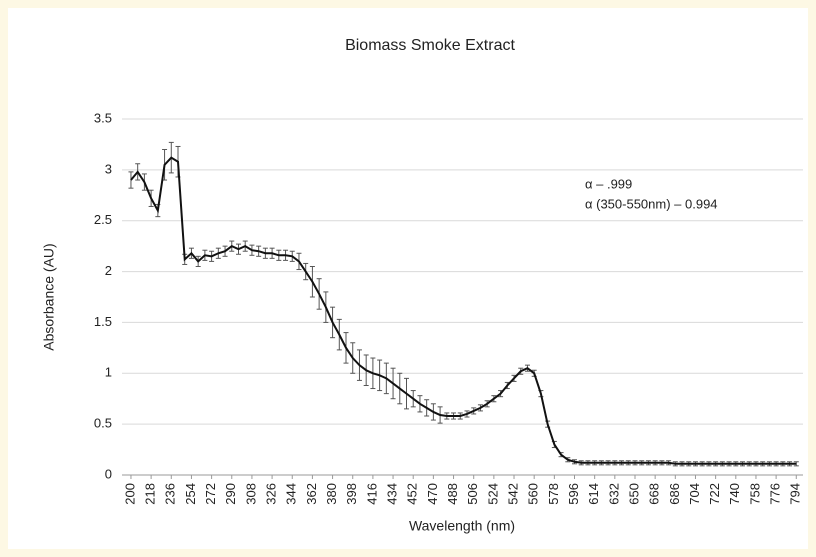 Image resolution: width=816 pixels, height=557 pixels. I want to click on x-tick-label: 596, so click(573, 494).